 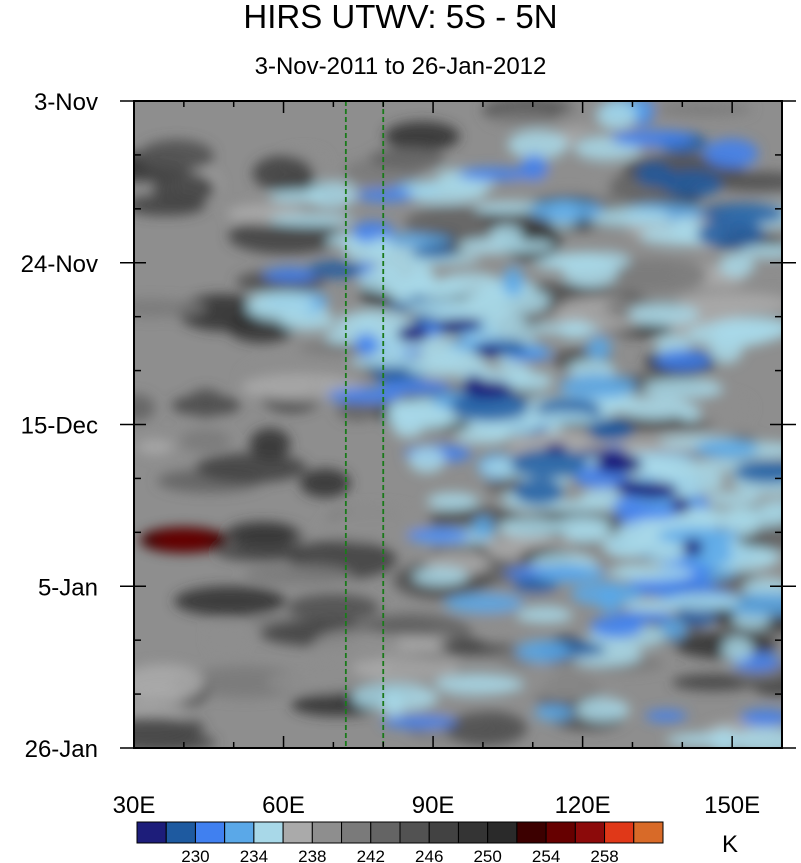 I want to click on colorbar-unit: K, so click(x=730, y=844).